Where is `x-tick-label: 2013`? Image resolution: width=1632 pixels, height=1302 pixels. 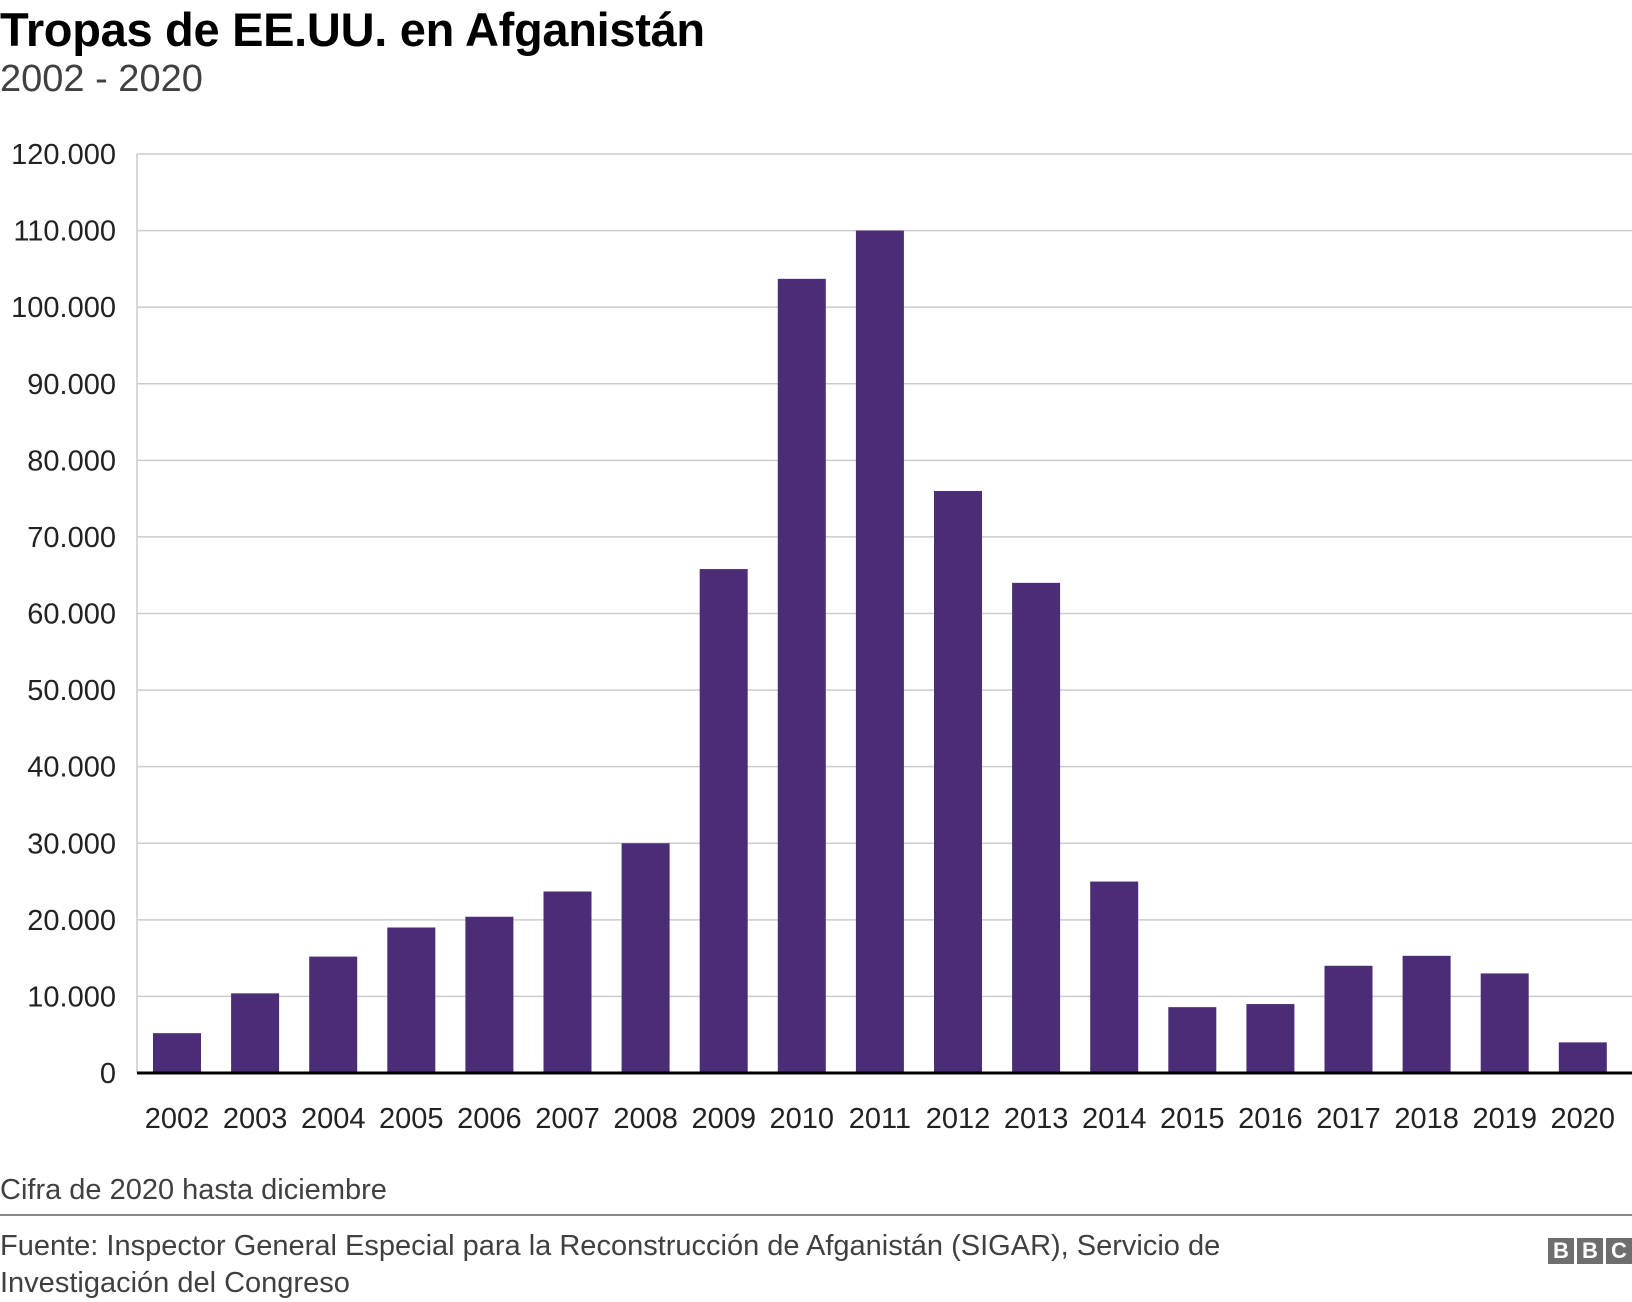 x-tick-label: 2013 is located at coordinates (1036, 1119).